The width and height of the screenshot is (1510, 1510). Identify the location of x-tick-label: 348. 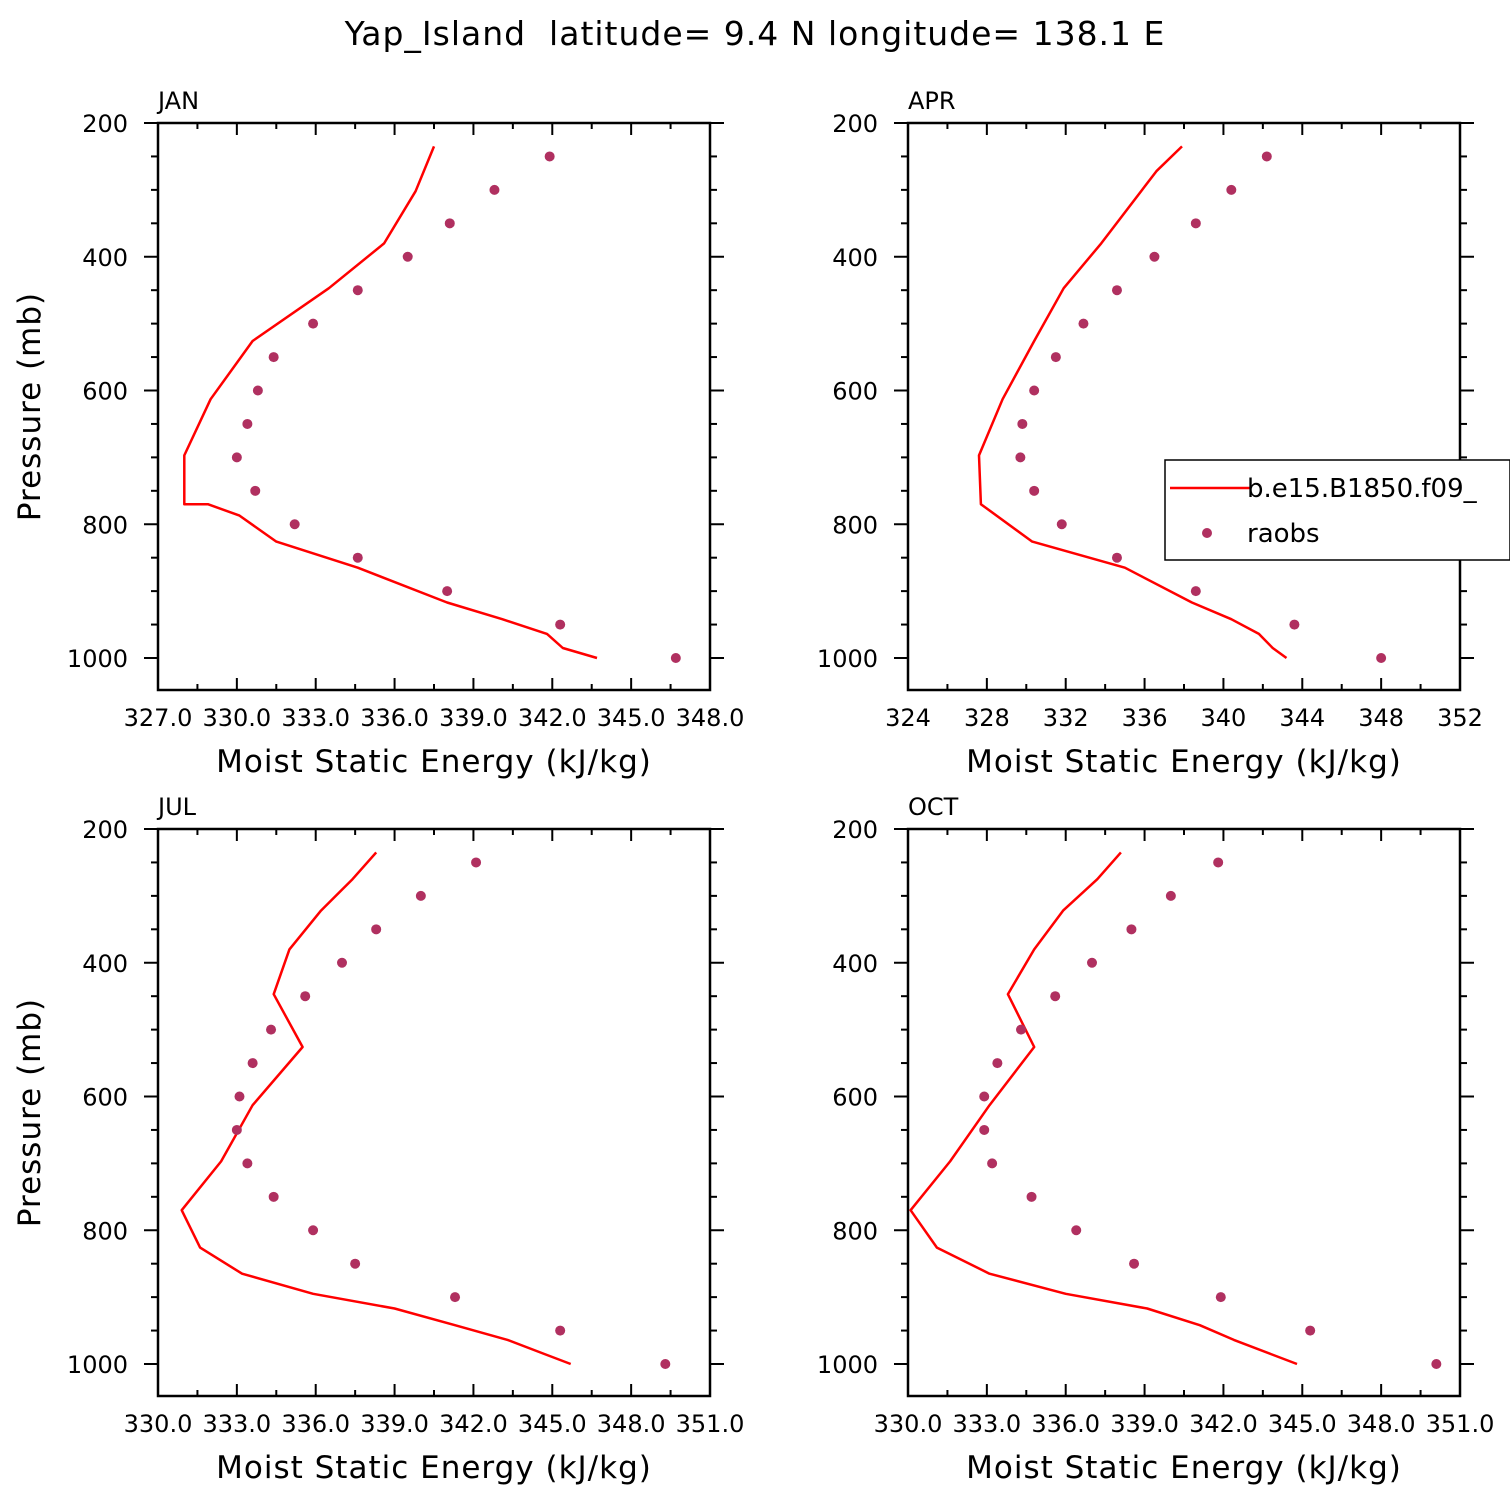
(1381, 718).